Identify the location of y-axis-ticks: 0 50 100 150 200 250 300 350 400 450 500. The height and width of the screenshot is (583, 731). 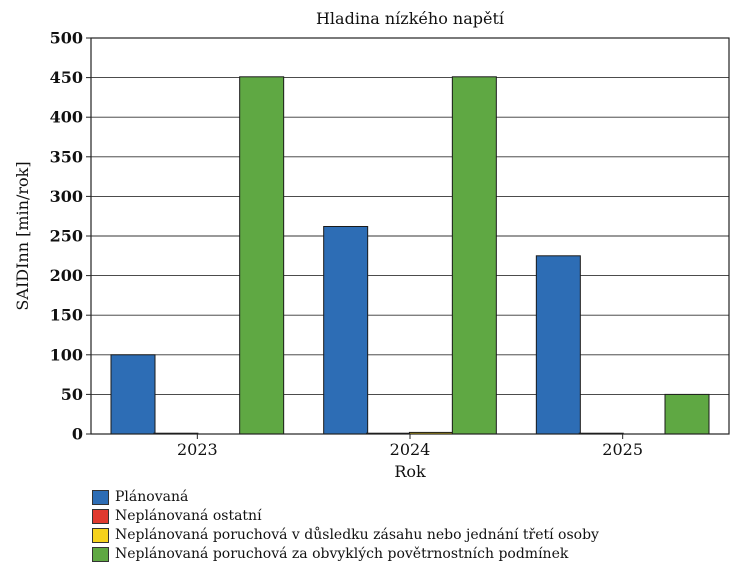
(70, 236).